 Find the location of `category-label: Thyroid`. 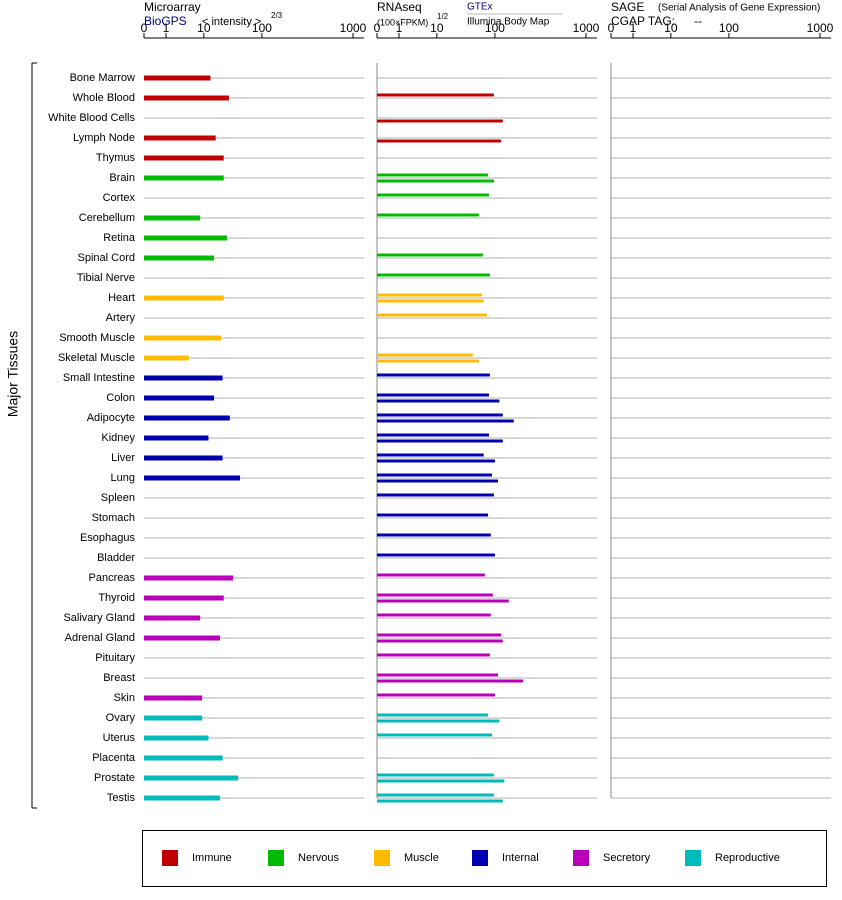

category-label: Thyroid is located at coordinates (116, 598).